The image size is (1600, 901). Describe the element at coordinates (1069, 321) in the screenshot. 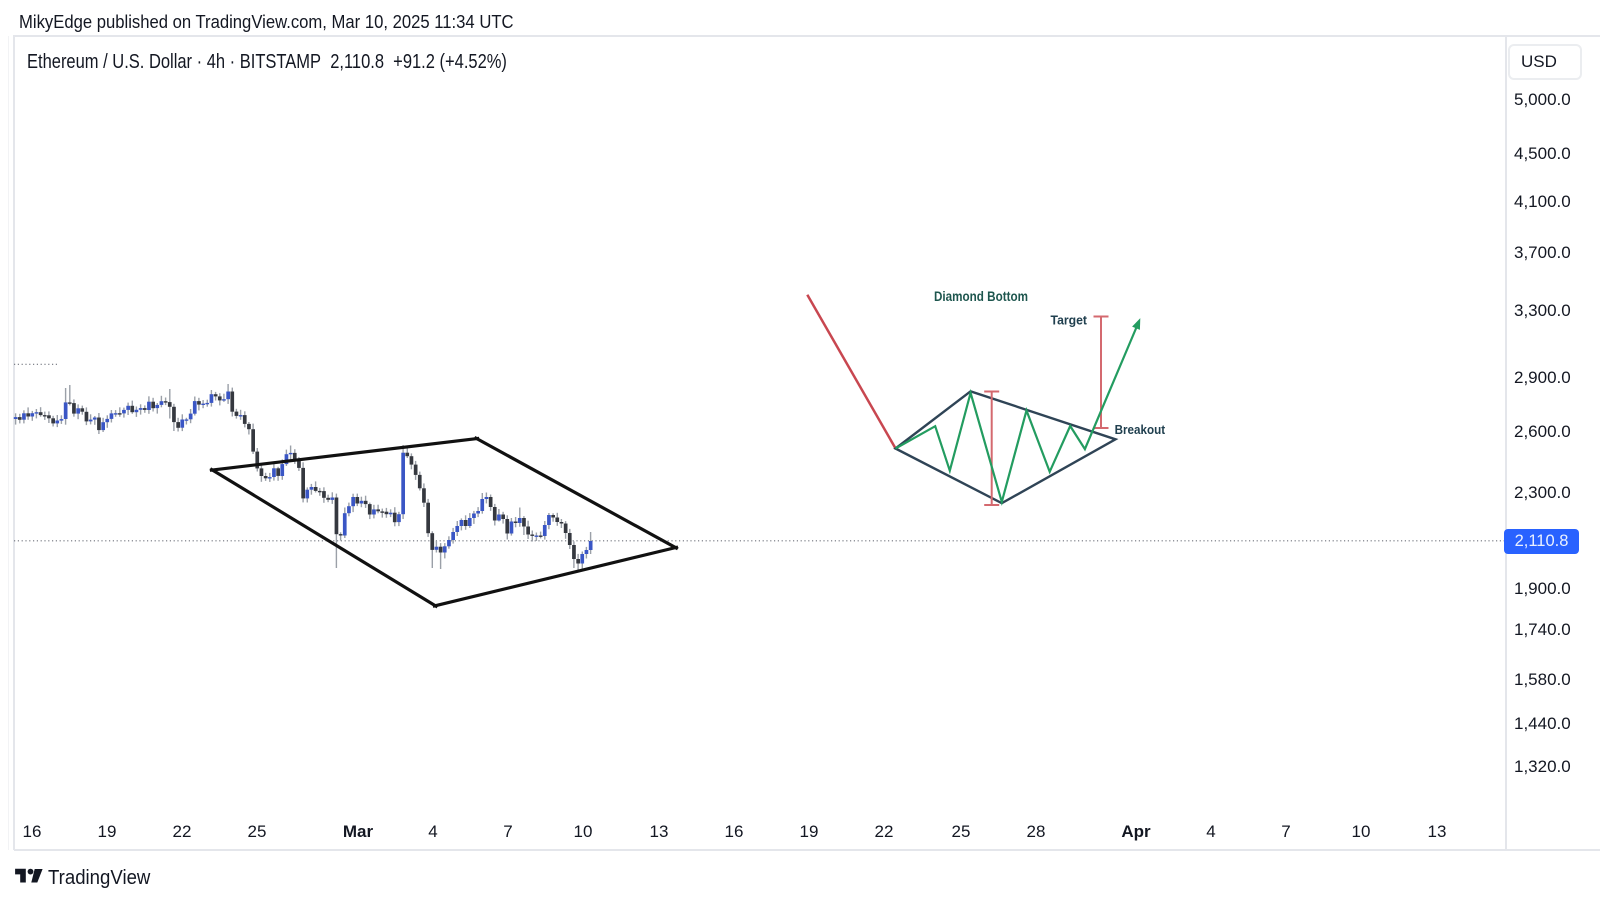

I see `svg-text: Target` at that location.